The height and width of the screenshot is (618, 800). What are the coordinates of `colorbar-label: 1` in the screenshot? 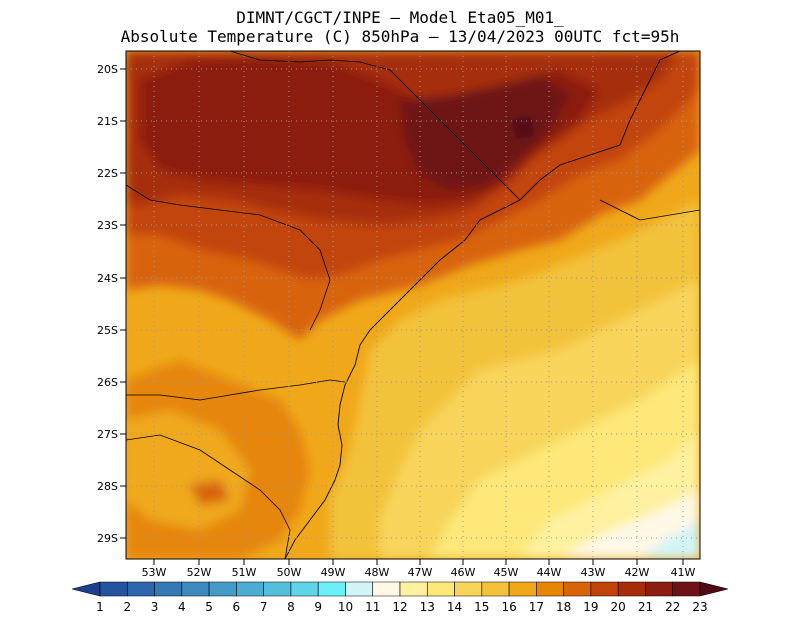 It's located at (100, 607).